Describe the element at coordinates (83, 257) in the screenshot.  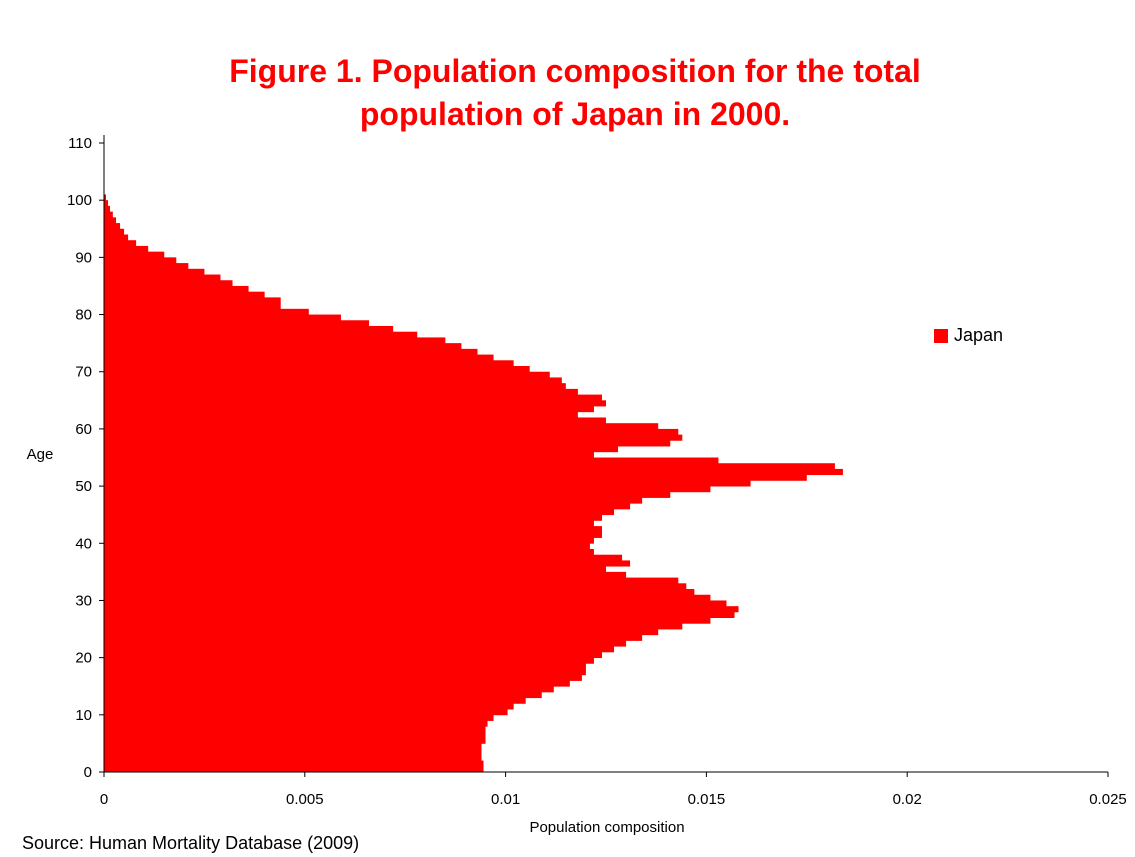
I see `y-tick-label-90: 90` at that location.